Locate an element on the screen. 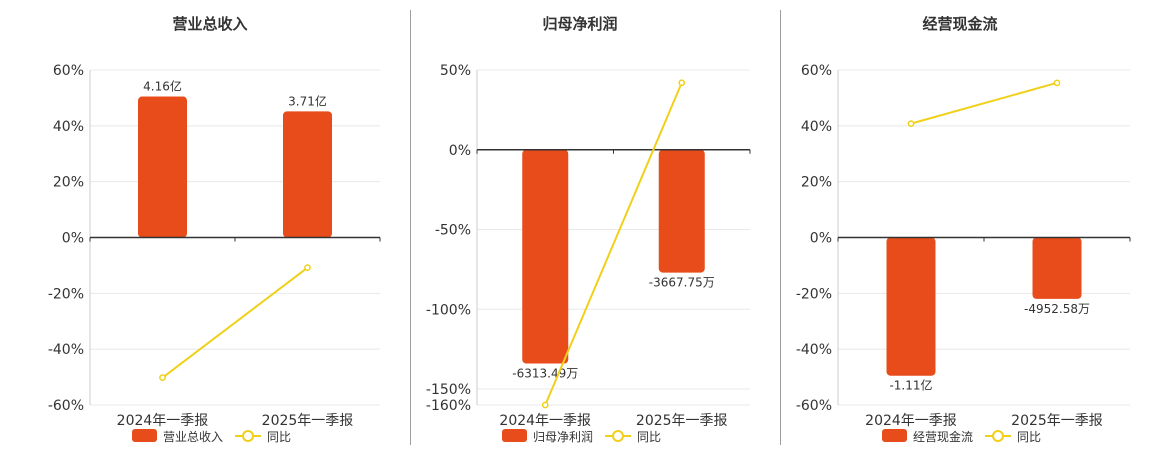 Image resolution: width=1160 pixels, height=450 pixels. y-tick-label: 50% is located at coordinates (455, 71).